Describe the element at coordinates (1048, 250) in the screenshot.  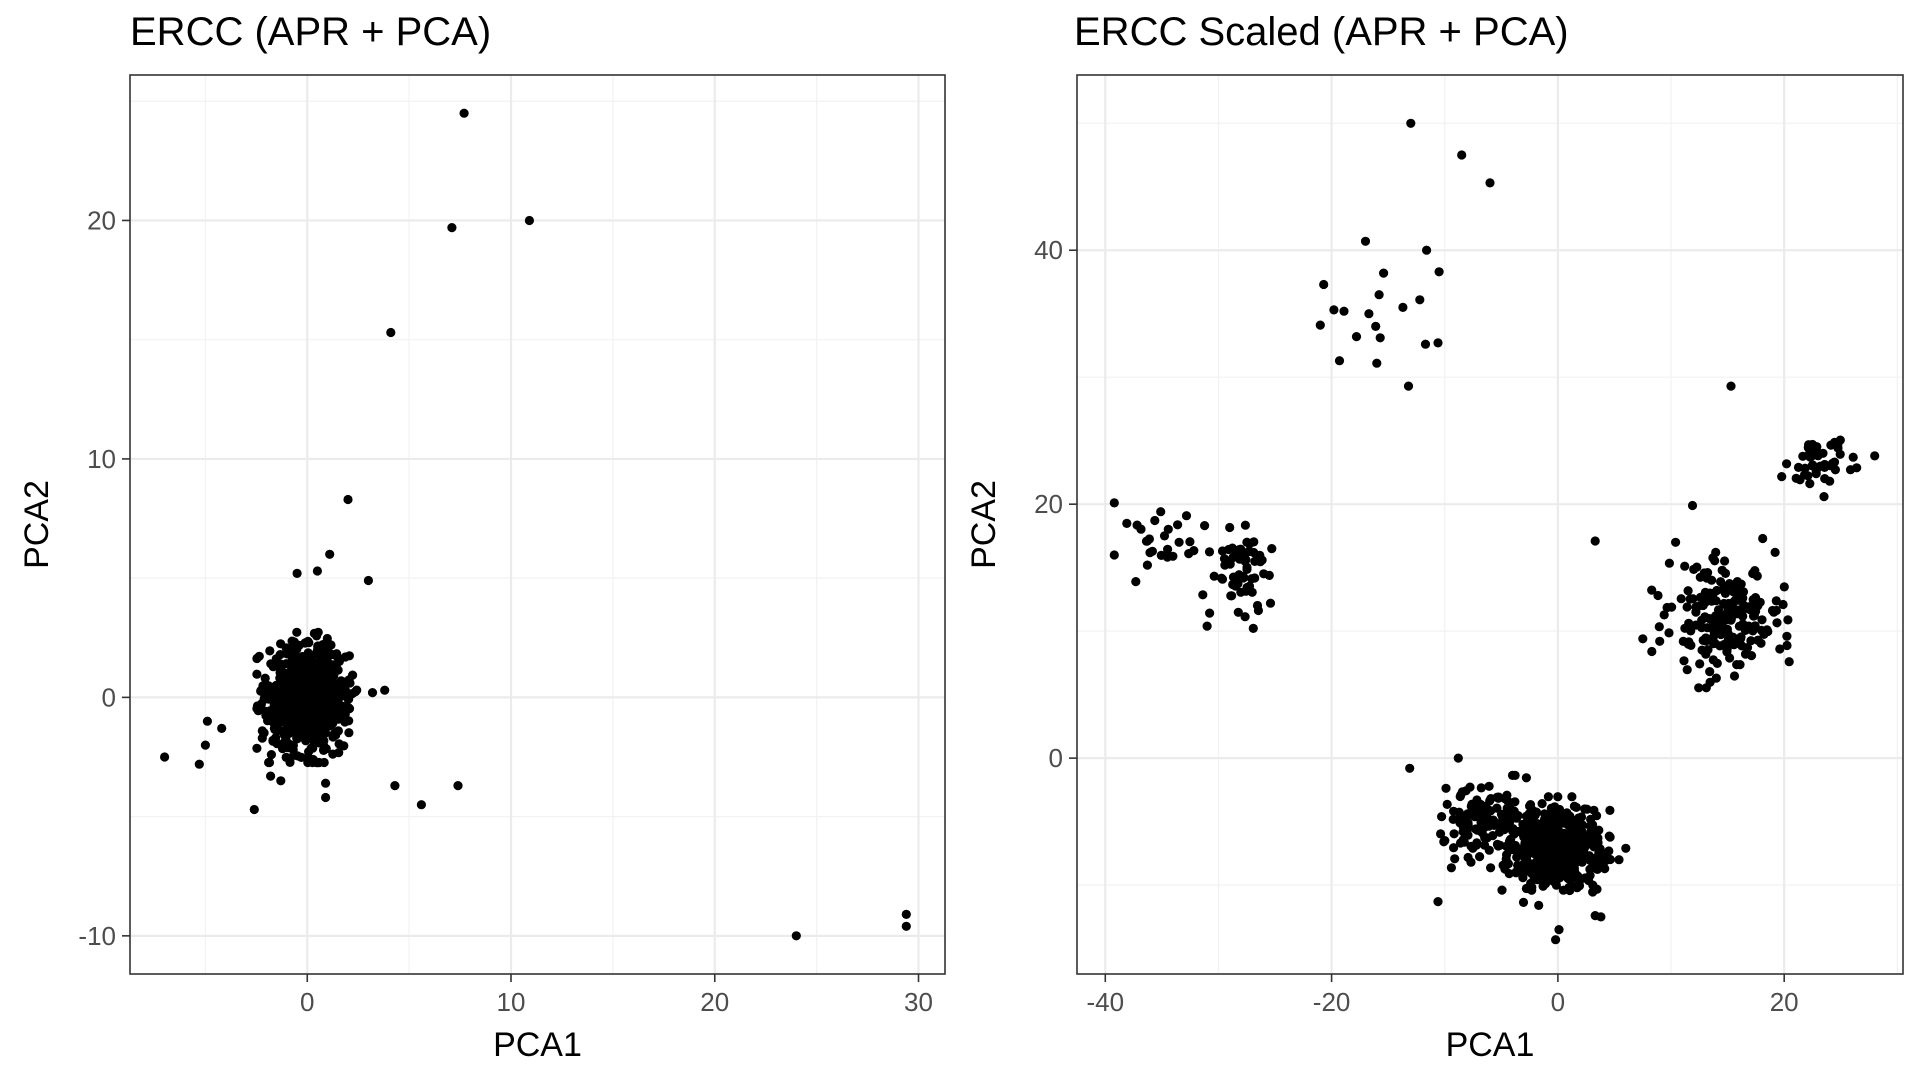
I see `y-tick-label: 40` at that location.